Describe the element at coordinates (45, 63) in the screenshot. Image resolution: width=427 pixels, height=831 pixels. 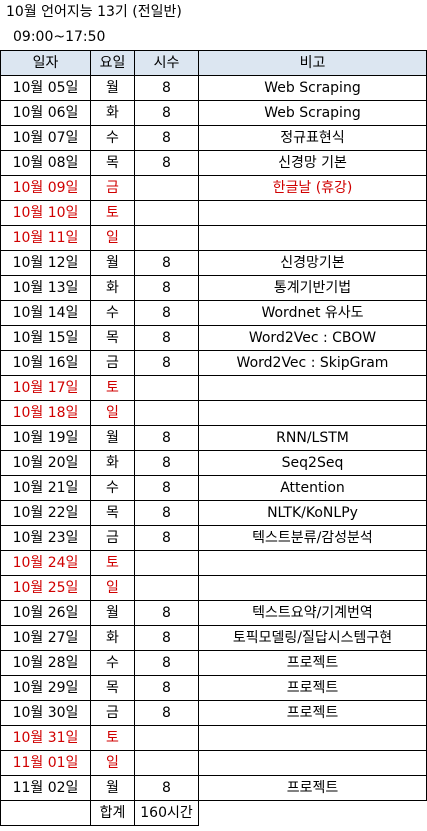
I see `header-date: 일자` at that location.